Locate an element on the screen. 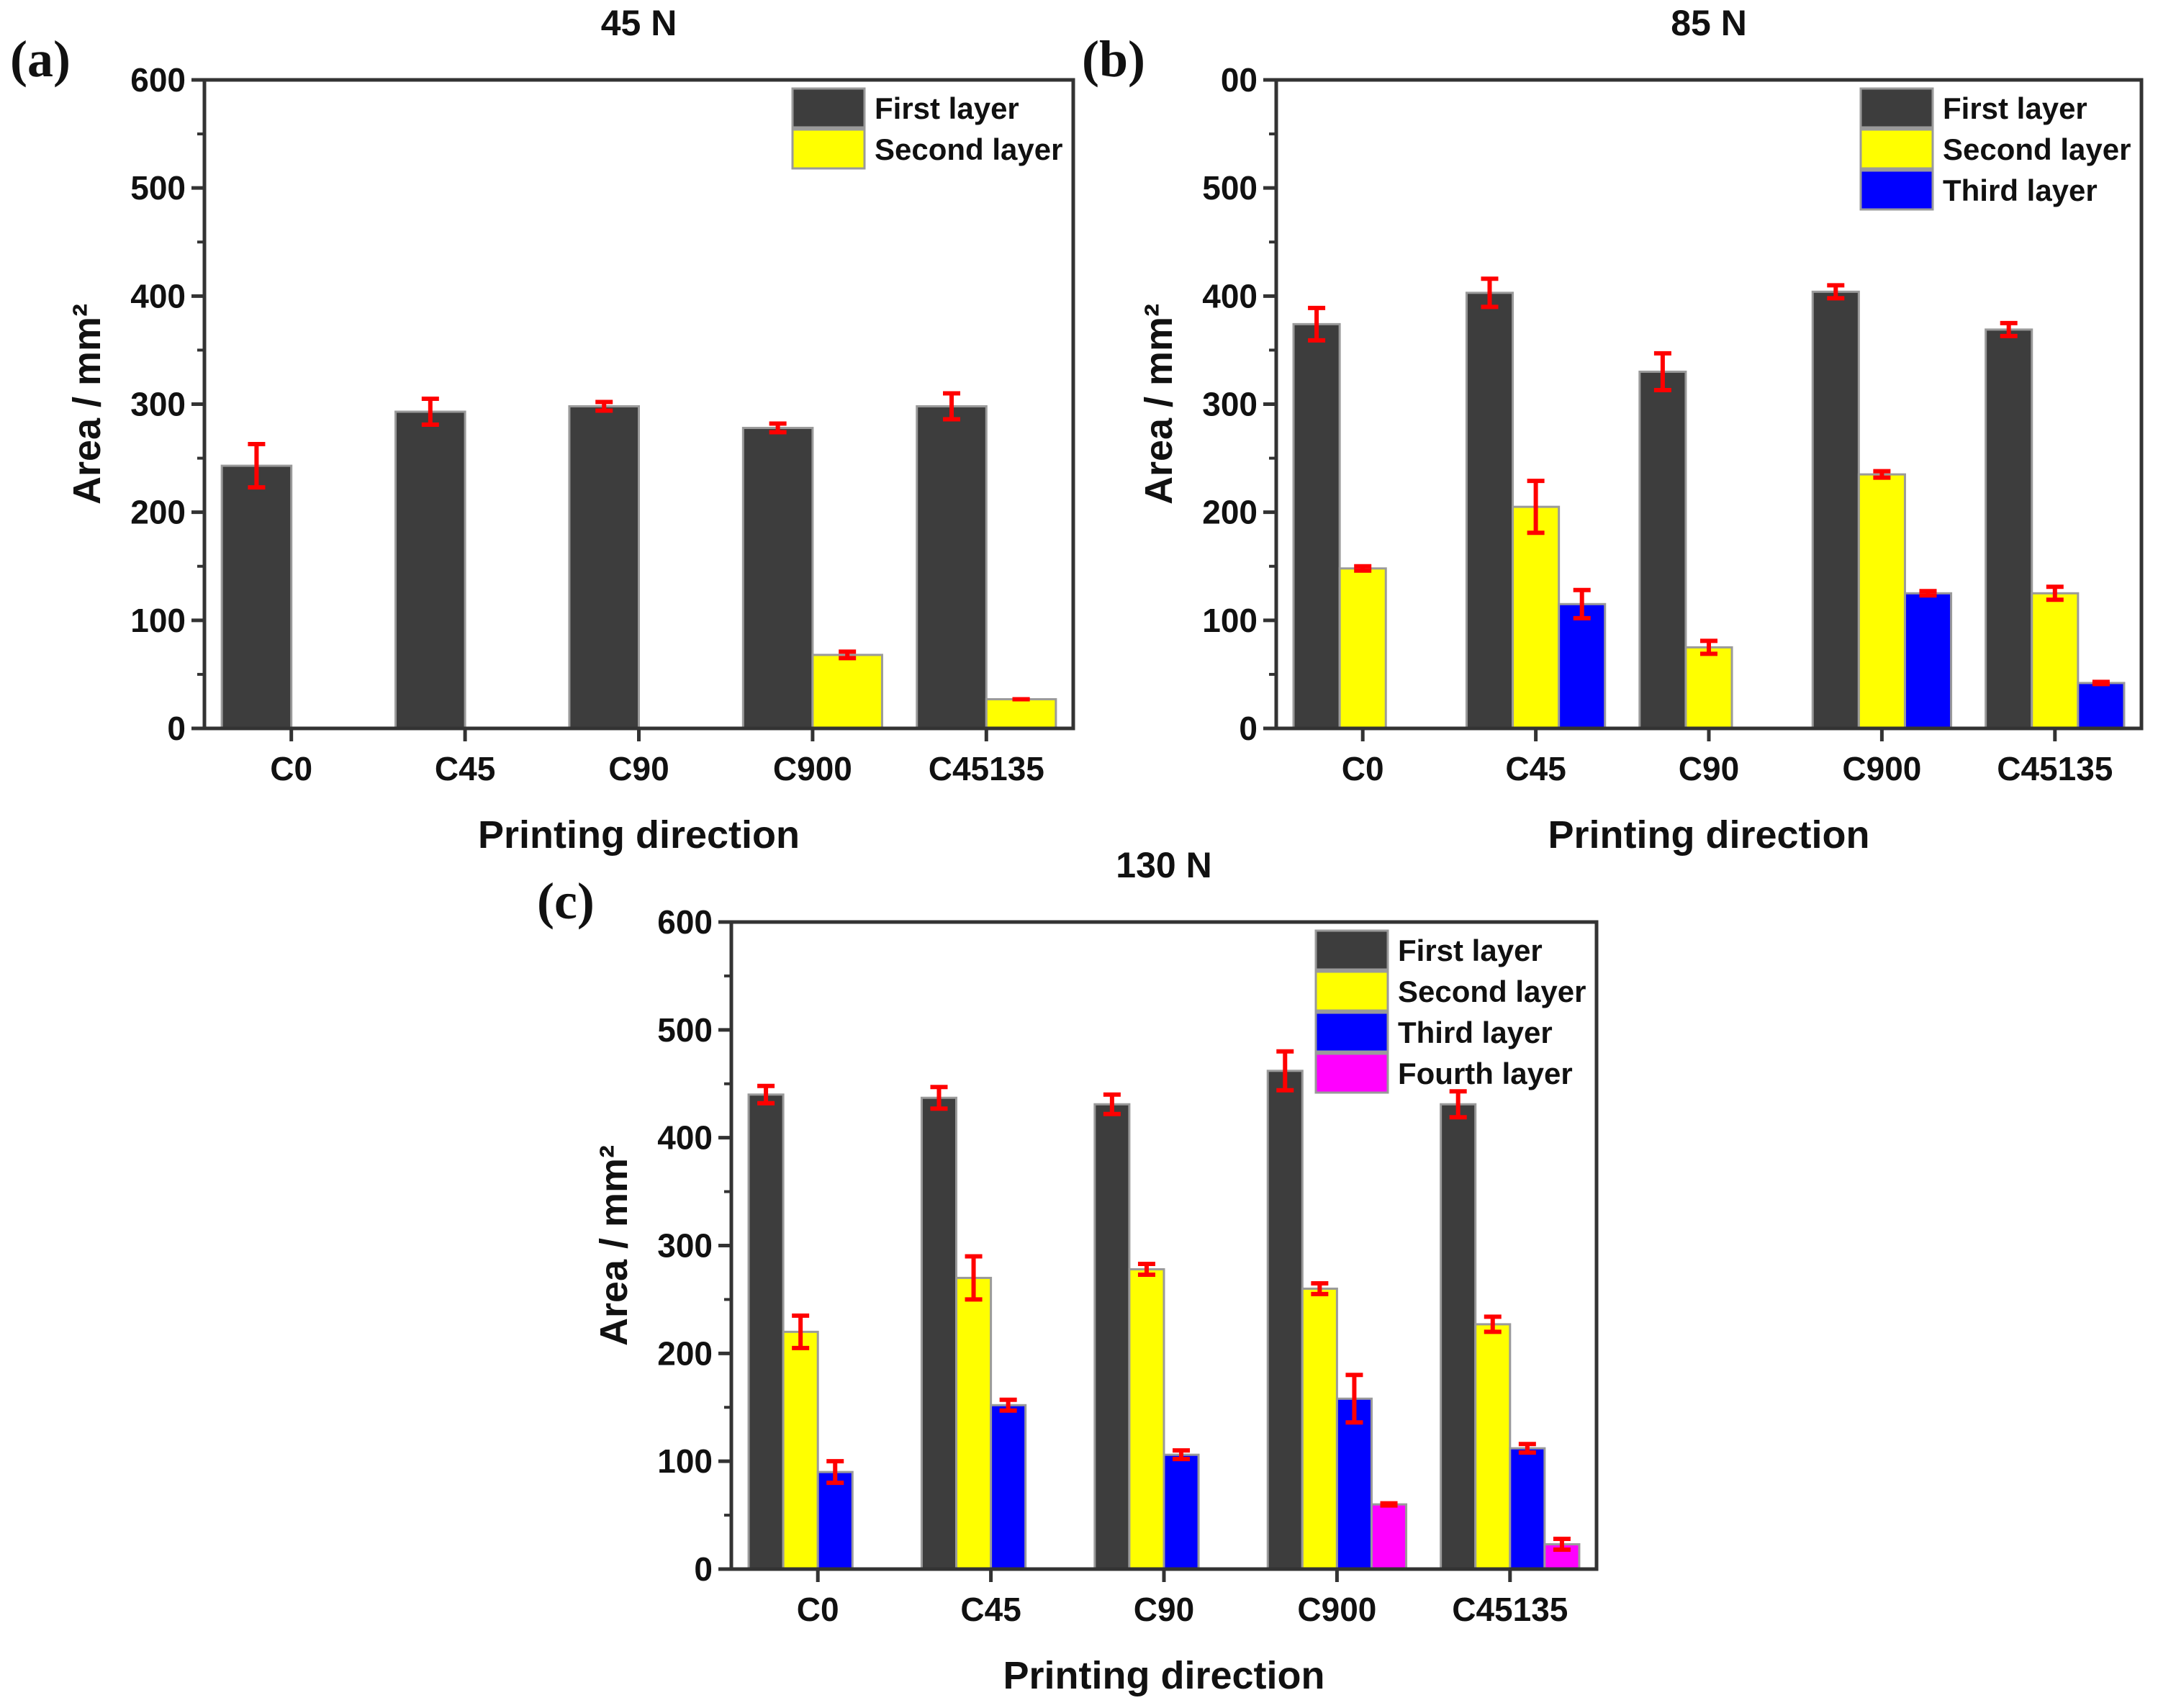  bar-third-layer-c90 is located at coordinates (1181, 1512).